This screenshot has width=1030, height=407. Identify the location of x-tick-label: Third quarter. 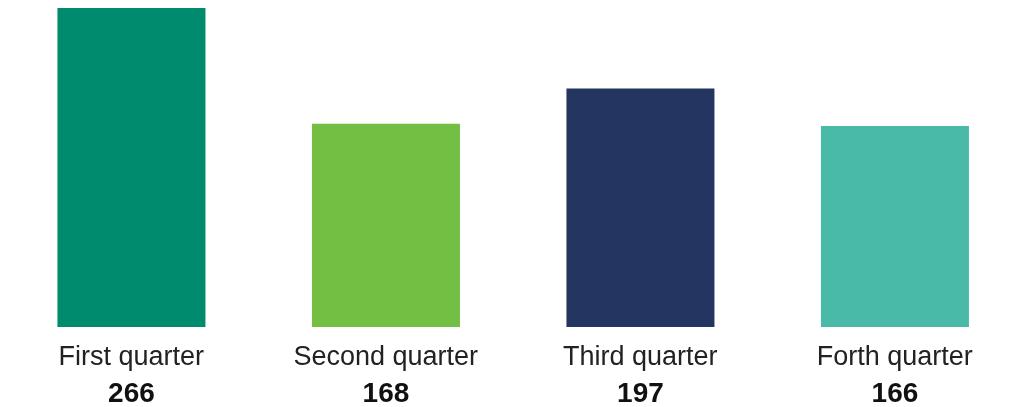
(640, 356).